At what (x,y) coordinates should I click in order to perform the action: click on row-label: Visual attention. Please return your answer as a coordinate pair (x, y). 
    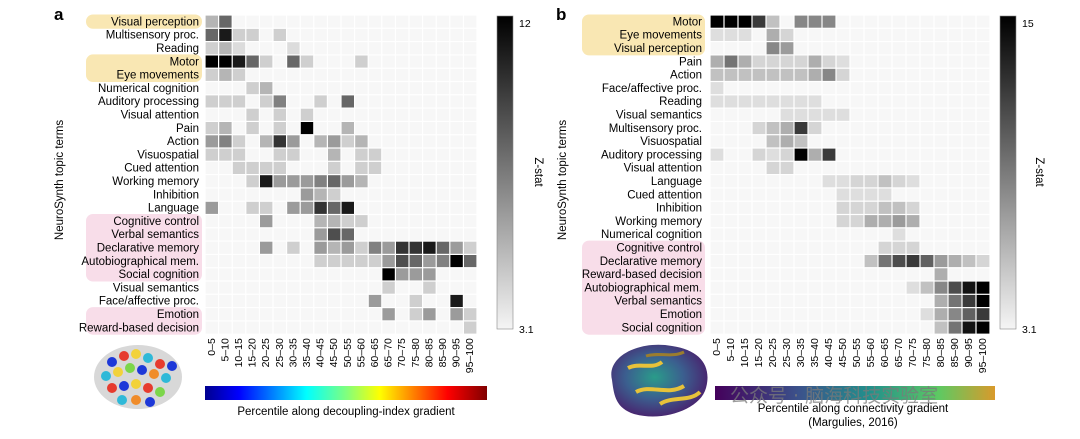
    Looking at the image, I should click on (160, 115).